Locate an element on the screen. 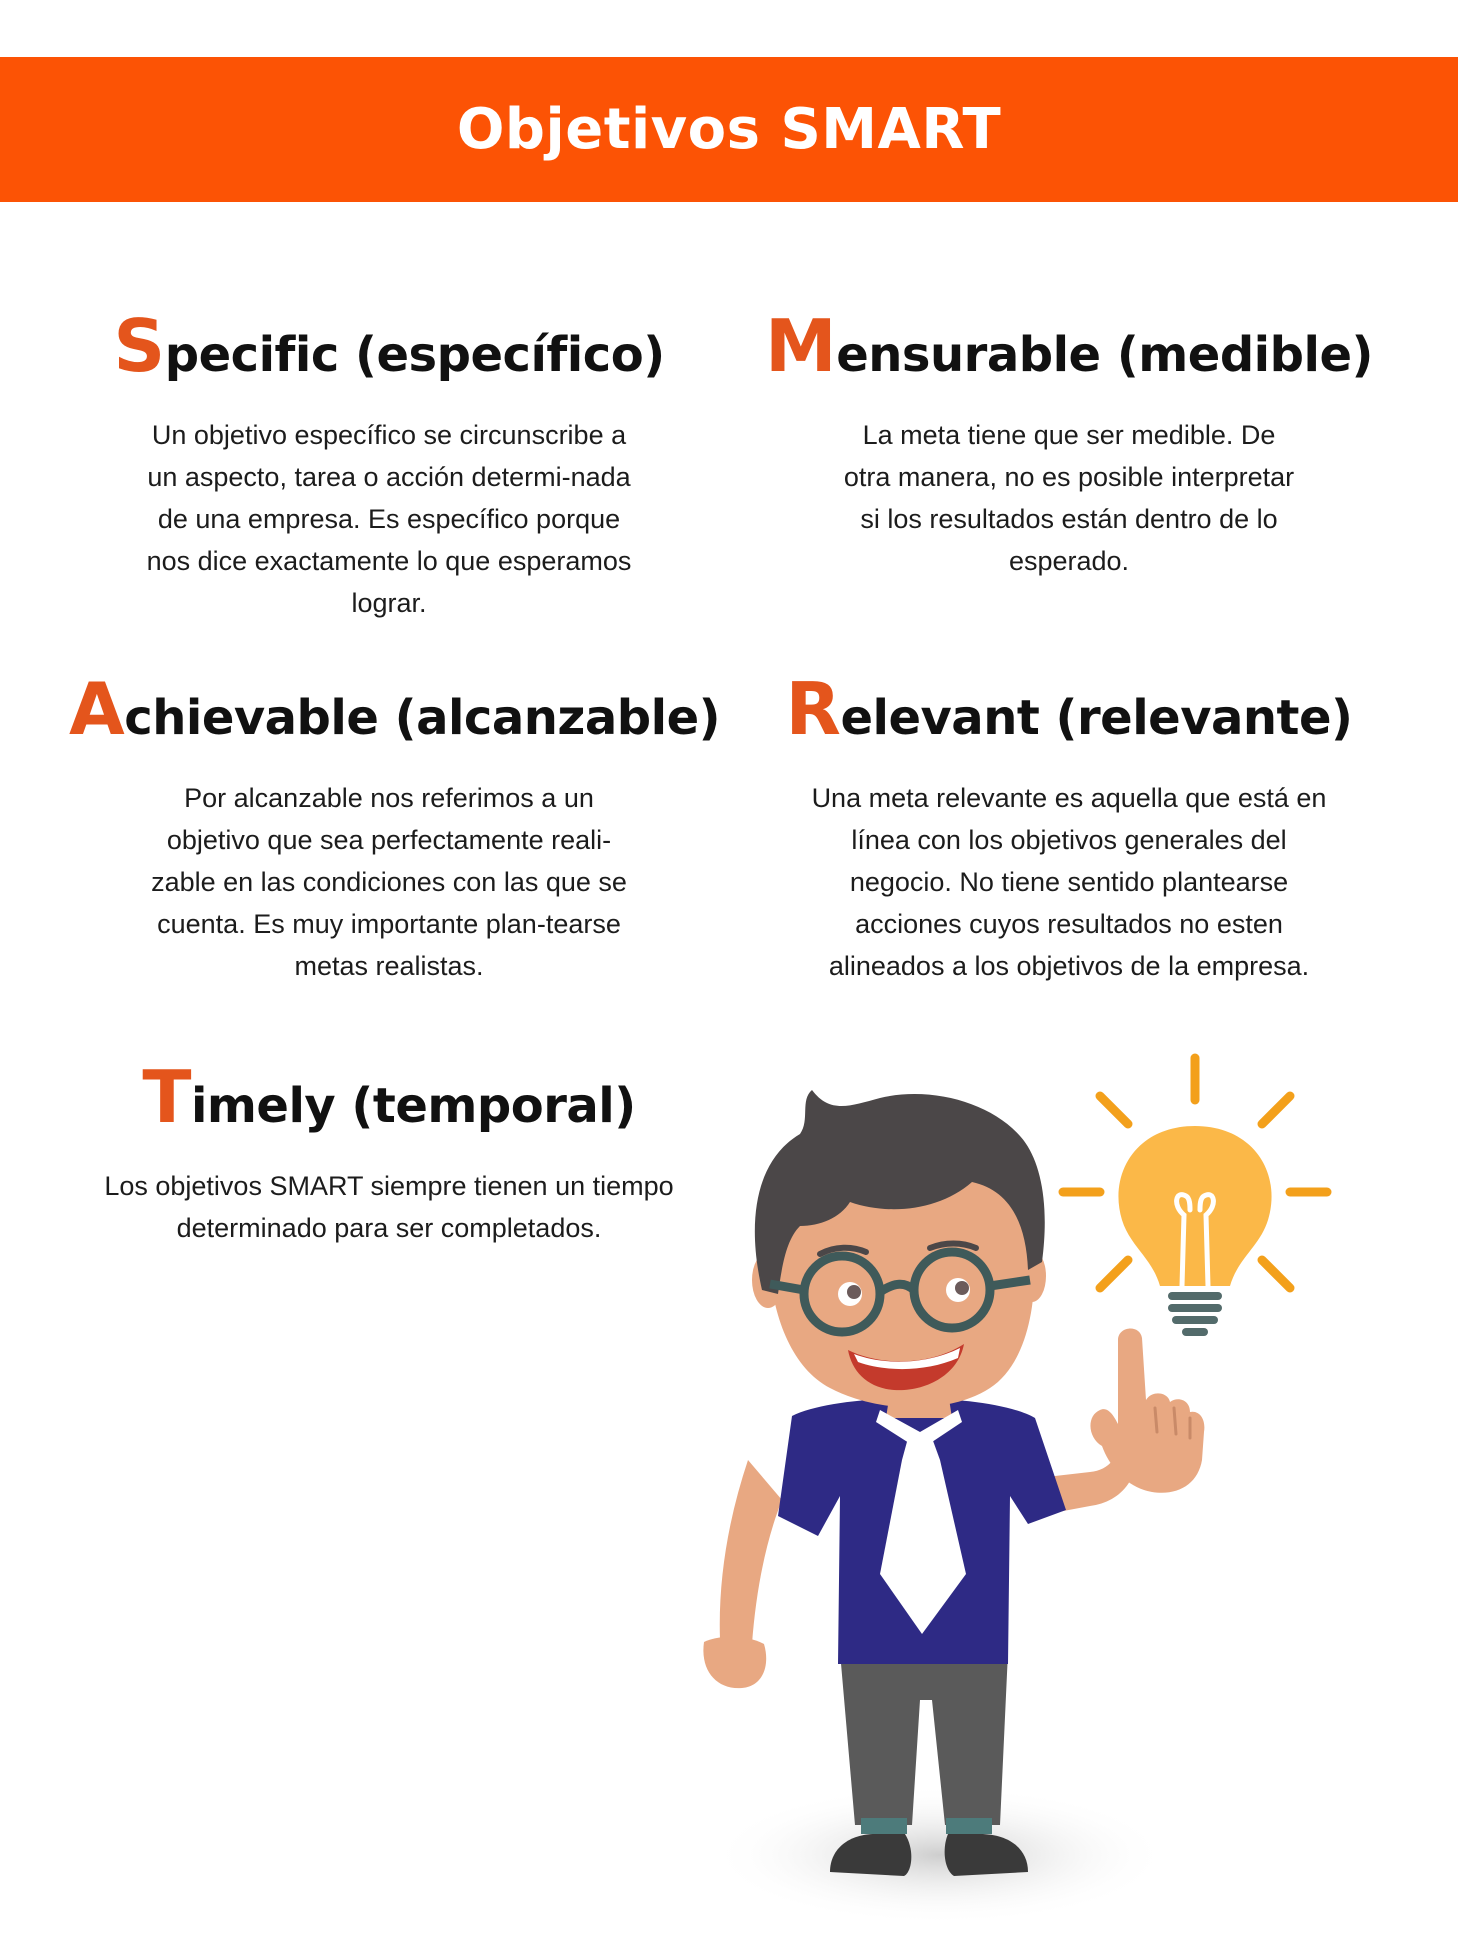  heading-initial: A is located at coordinates (97, 709).